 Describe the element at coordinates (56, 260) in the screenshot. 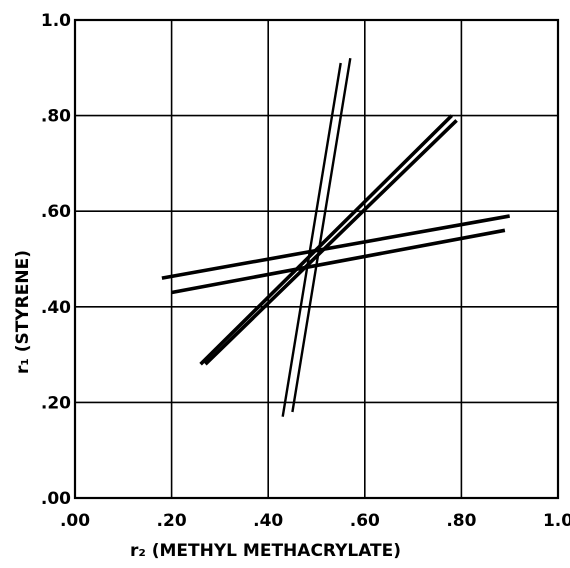

I see `y-tick-labels: .00 .20 .40 .60 .80 1.0` at that location.